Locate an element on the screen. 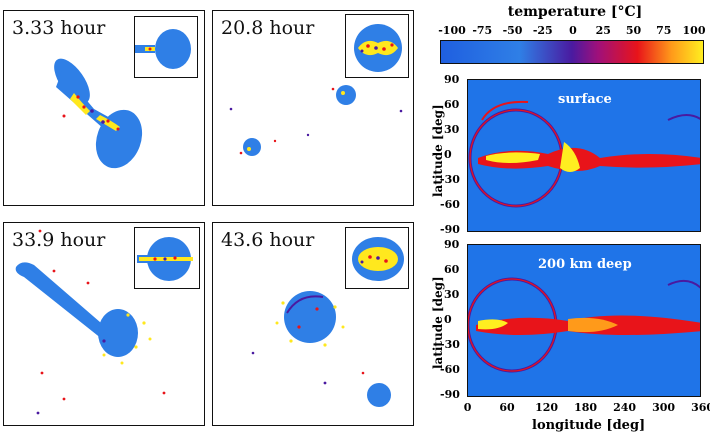 This screenshot has height=438, width=710. colorbar-title: temperature [°C] is located at coordinates (575, 12).